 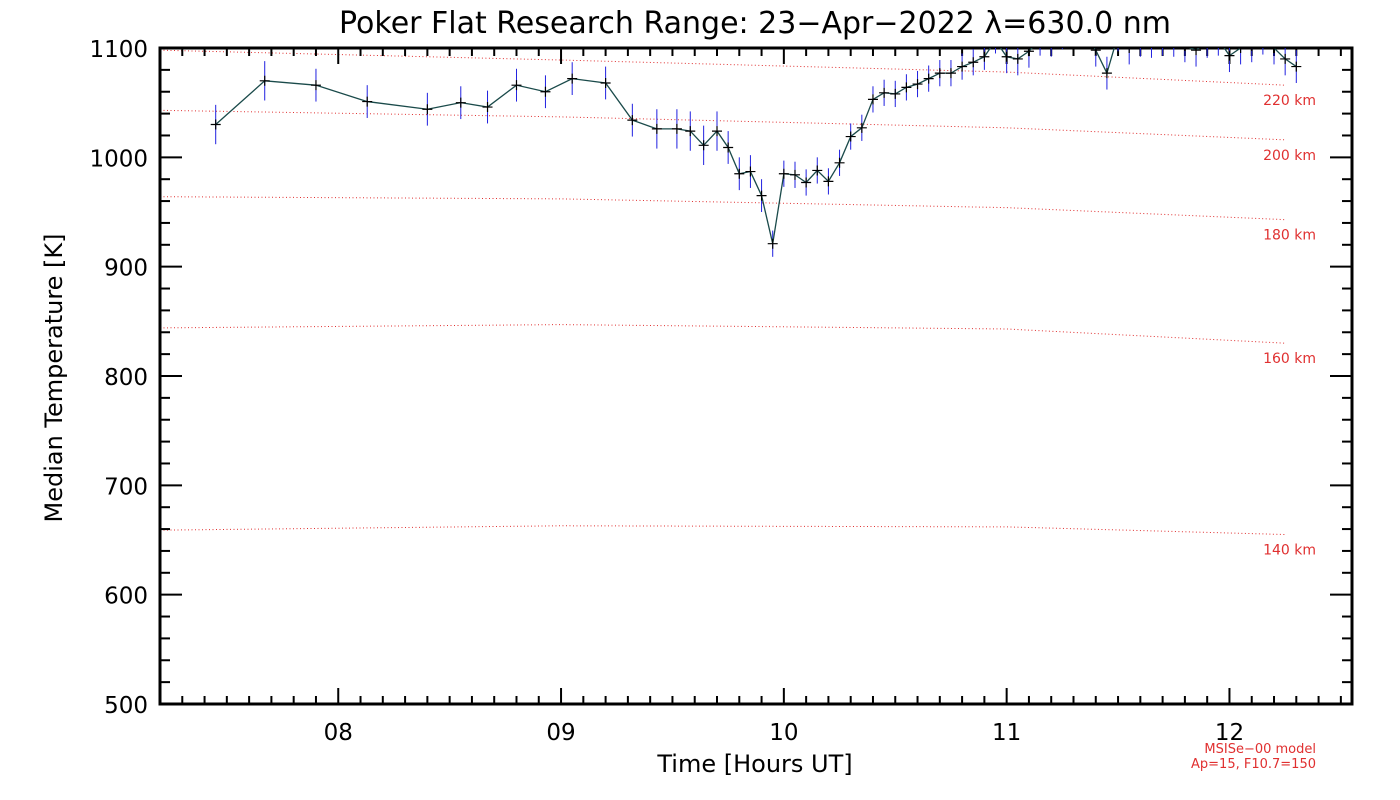 What do you see at coordinates (754, 764) in the screenshot?
I see `x-axis-label: Time [Hours UT]` at bounding box center [754, 764].